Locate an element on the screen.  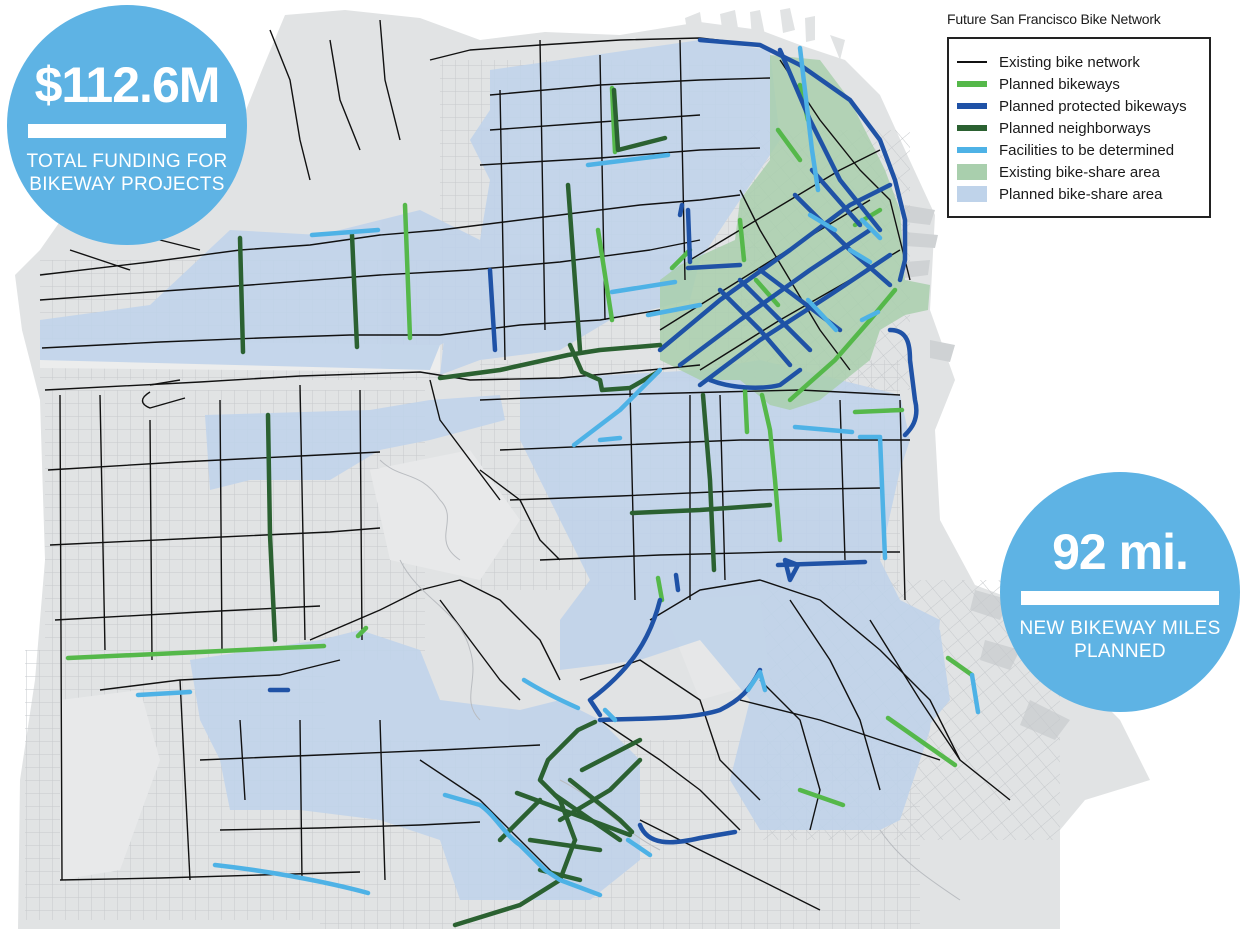
funding-value: $112.6M is located at coordinates (127, 85).